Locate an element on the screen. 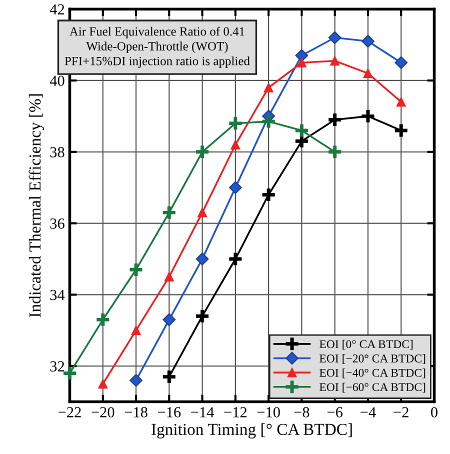 This screenshot has height=454, width=450. annotation: Air Fuel Equivalence Ratio of 0.41 Wide-Open-Throttle (WOT) PFI+15%DI injection ratio is applied is located at coordinates (157, 47).